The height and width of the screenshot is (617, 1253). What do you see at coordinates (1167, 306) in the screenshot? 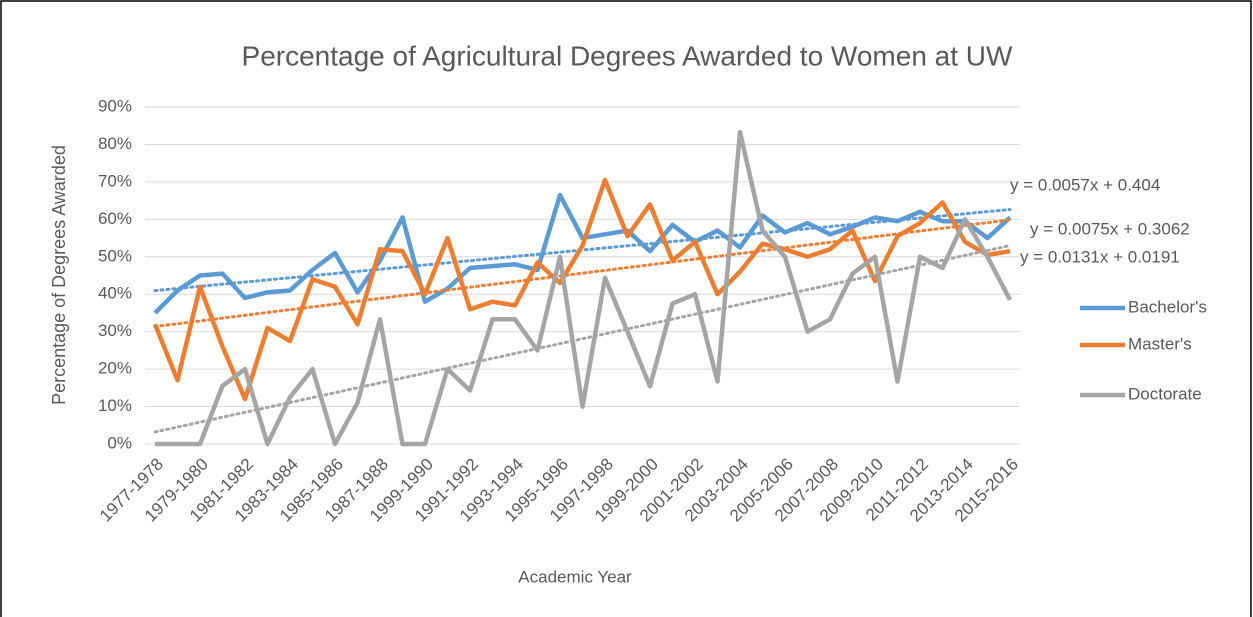
I see `legend-label: Bachelor's` at bounding box center [1167, 306].